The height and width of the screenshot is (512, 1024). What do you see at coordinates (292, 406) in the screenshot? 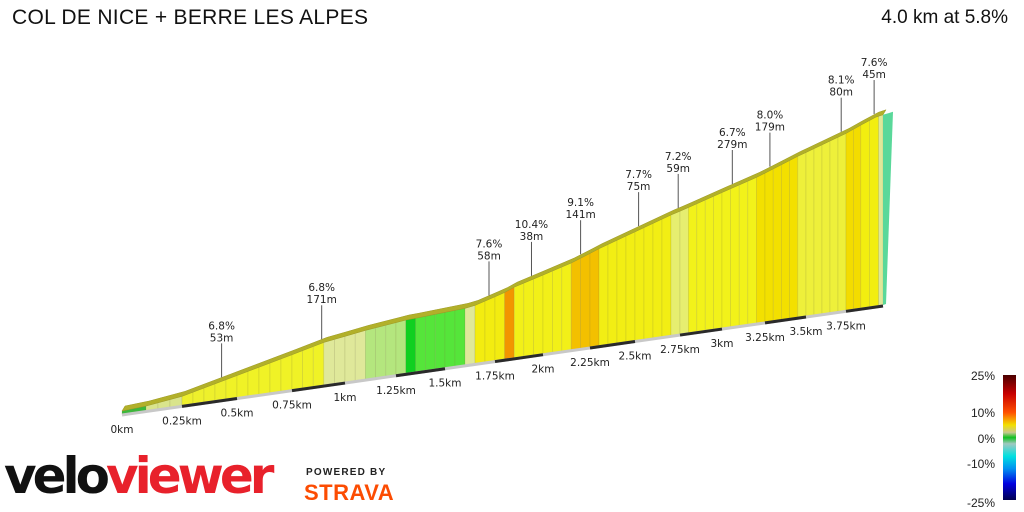
I see `distance-tick-label: 0.75km` at bounding box center [292, 406].